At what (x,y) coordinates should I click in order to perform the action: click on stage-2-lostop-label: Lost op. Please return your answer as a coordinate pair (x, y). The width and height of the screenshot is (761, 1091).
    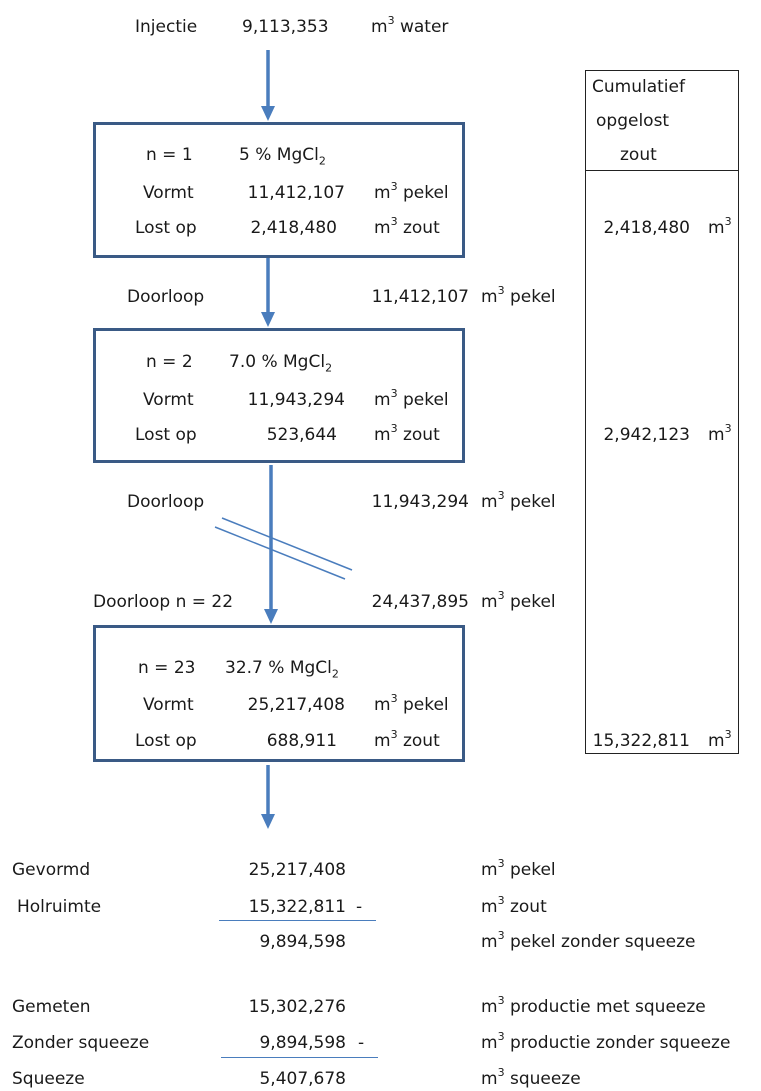
    Looking at the image, I should click on (166, 435).